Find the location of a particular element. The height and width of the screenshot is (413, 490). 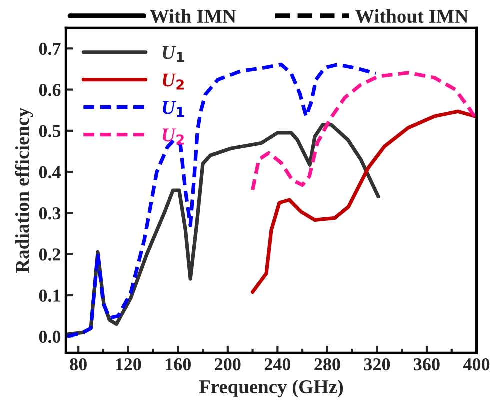

x-tick-label: 160 is located at coordinates (178, 364).